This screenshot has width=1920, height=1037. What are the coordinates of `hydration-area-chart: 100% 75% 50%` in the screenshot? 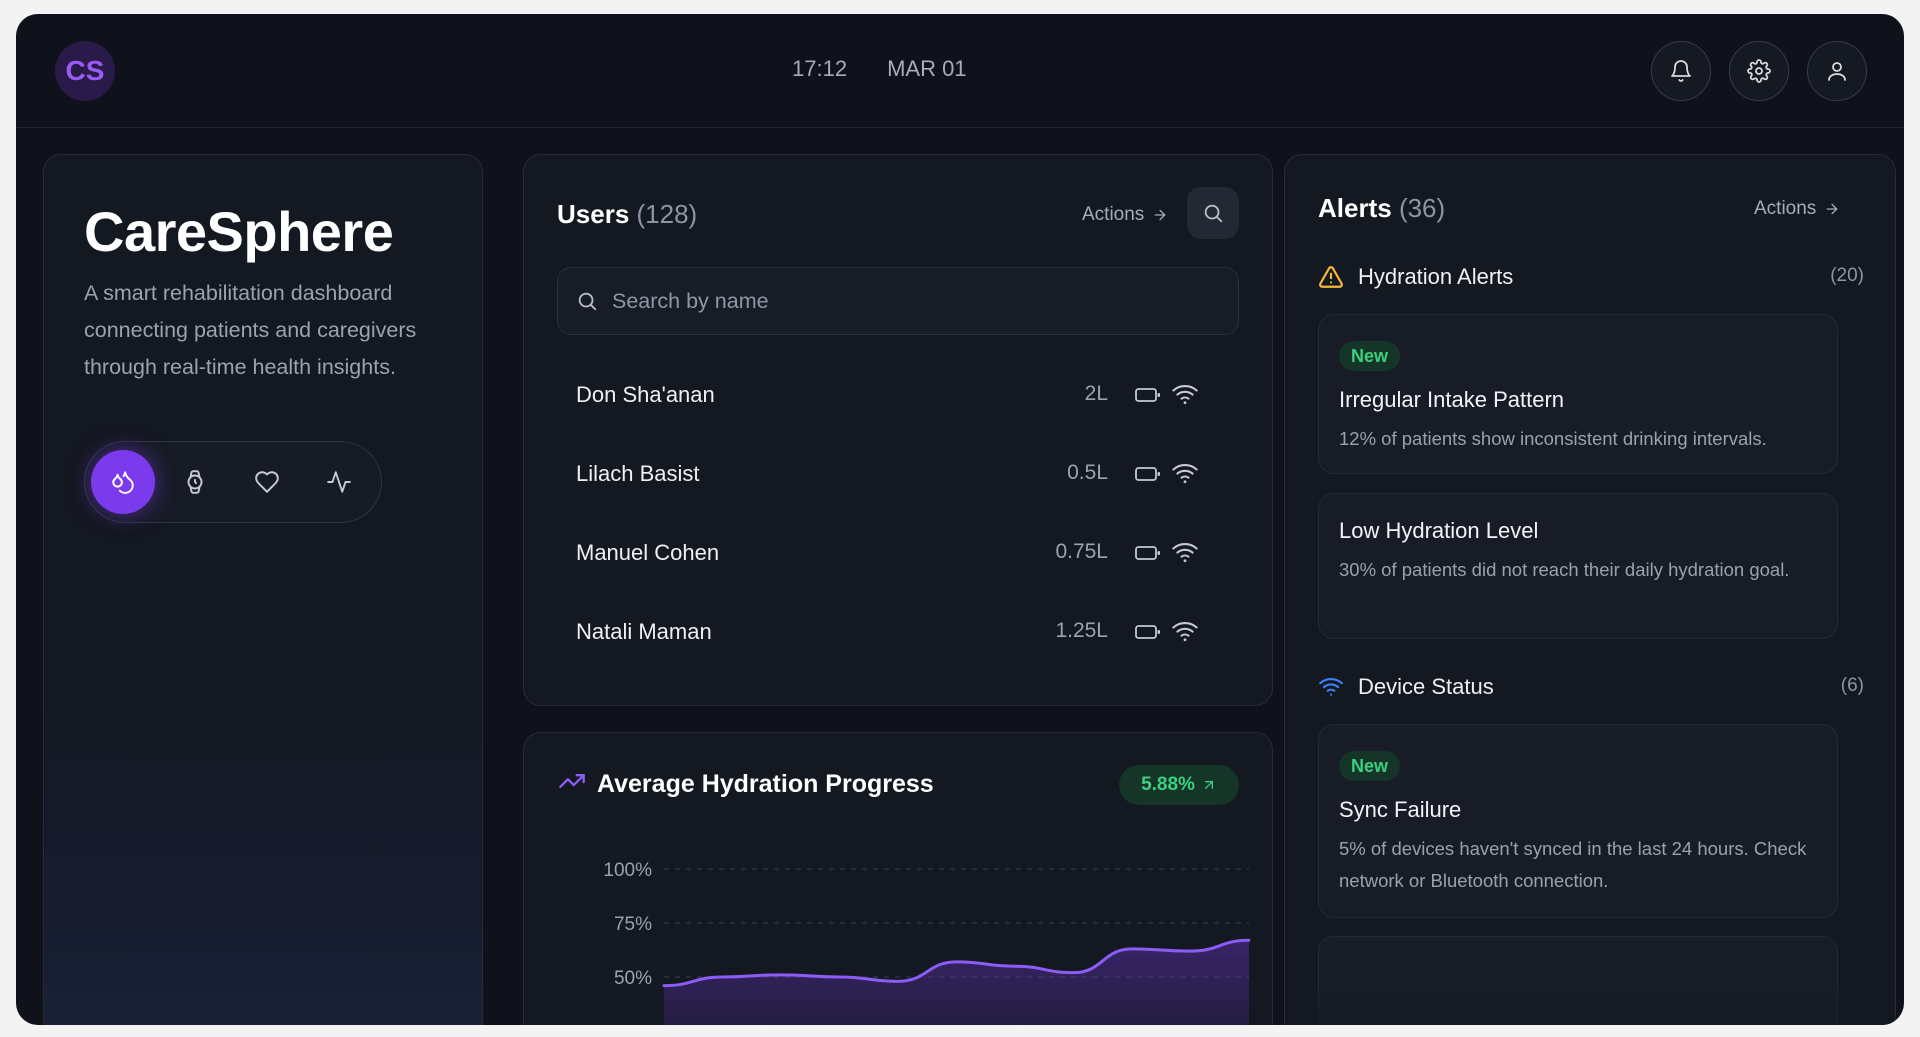 It's located at (927, 942).